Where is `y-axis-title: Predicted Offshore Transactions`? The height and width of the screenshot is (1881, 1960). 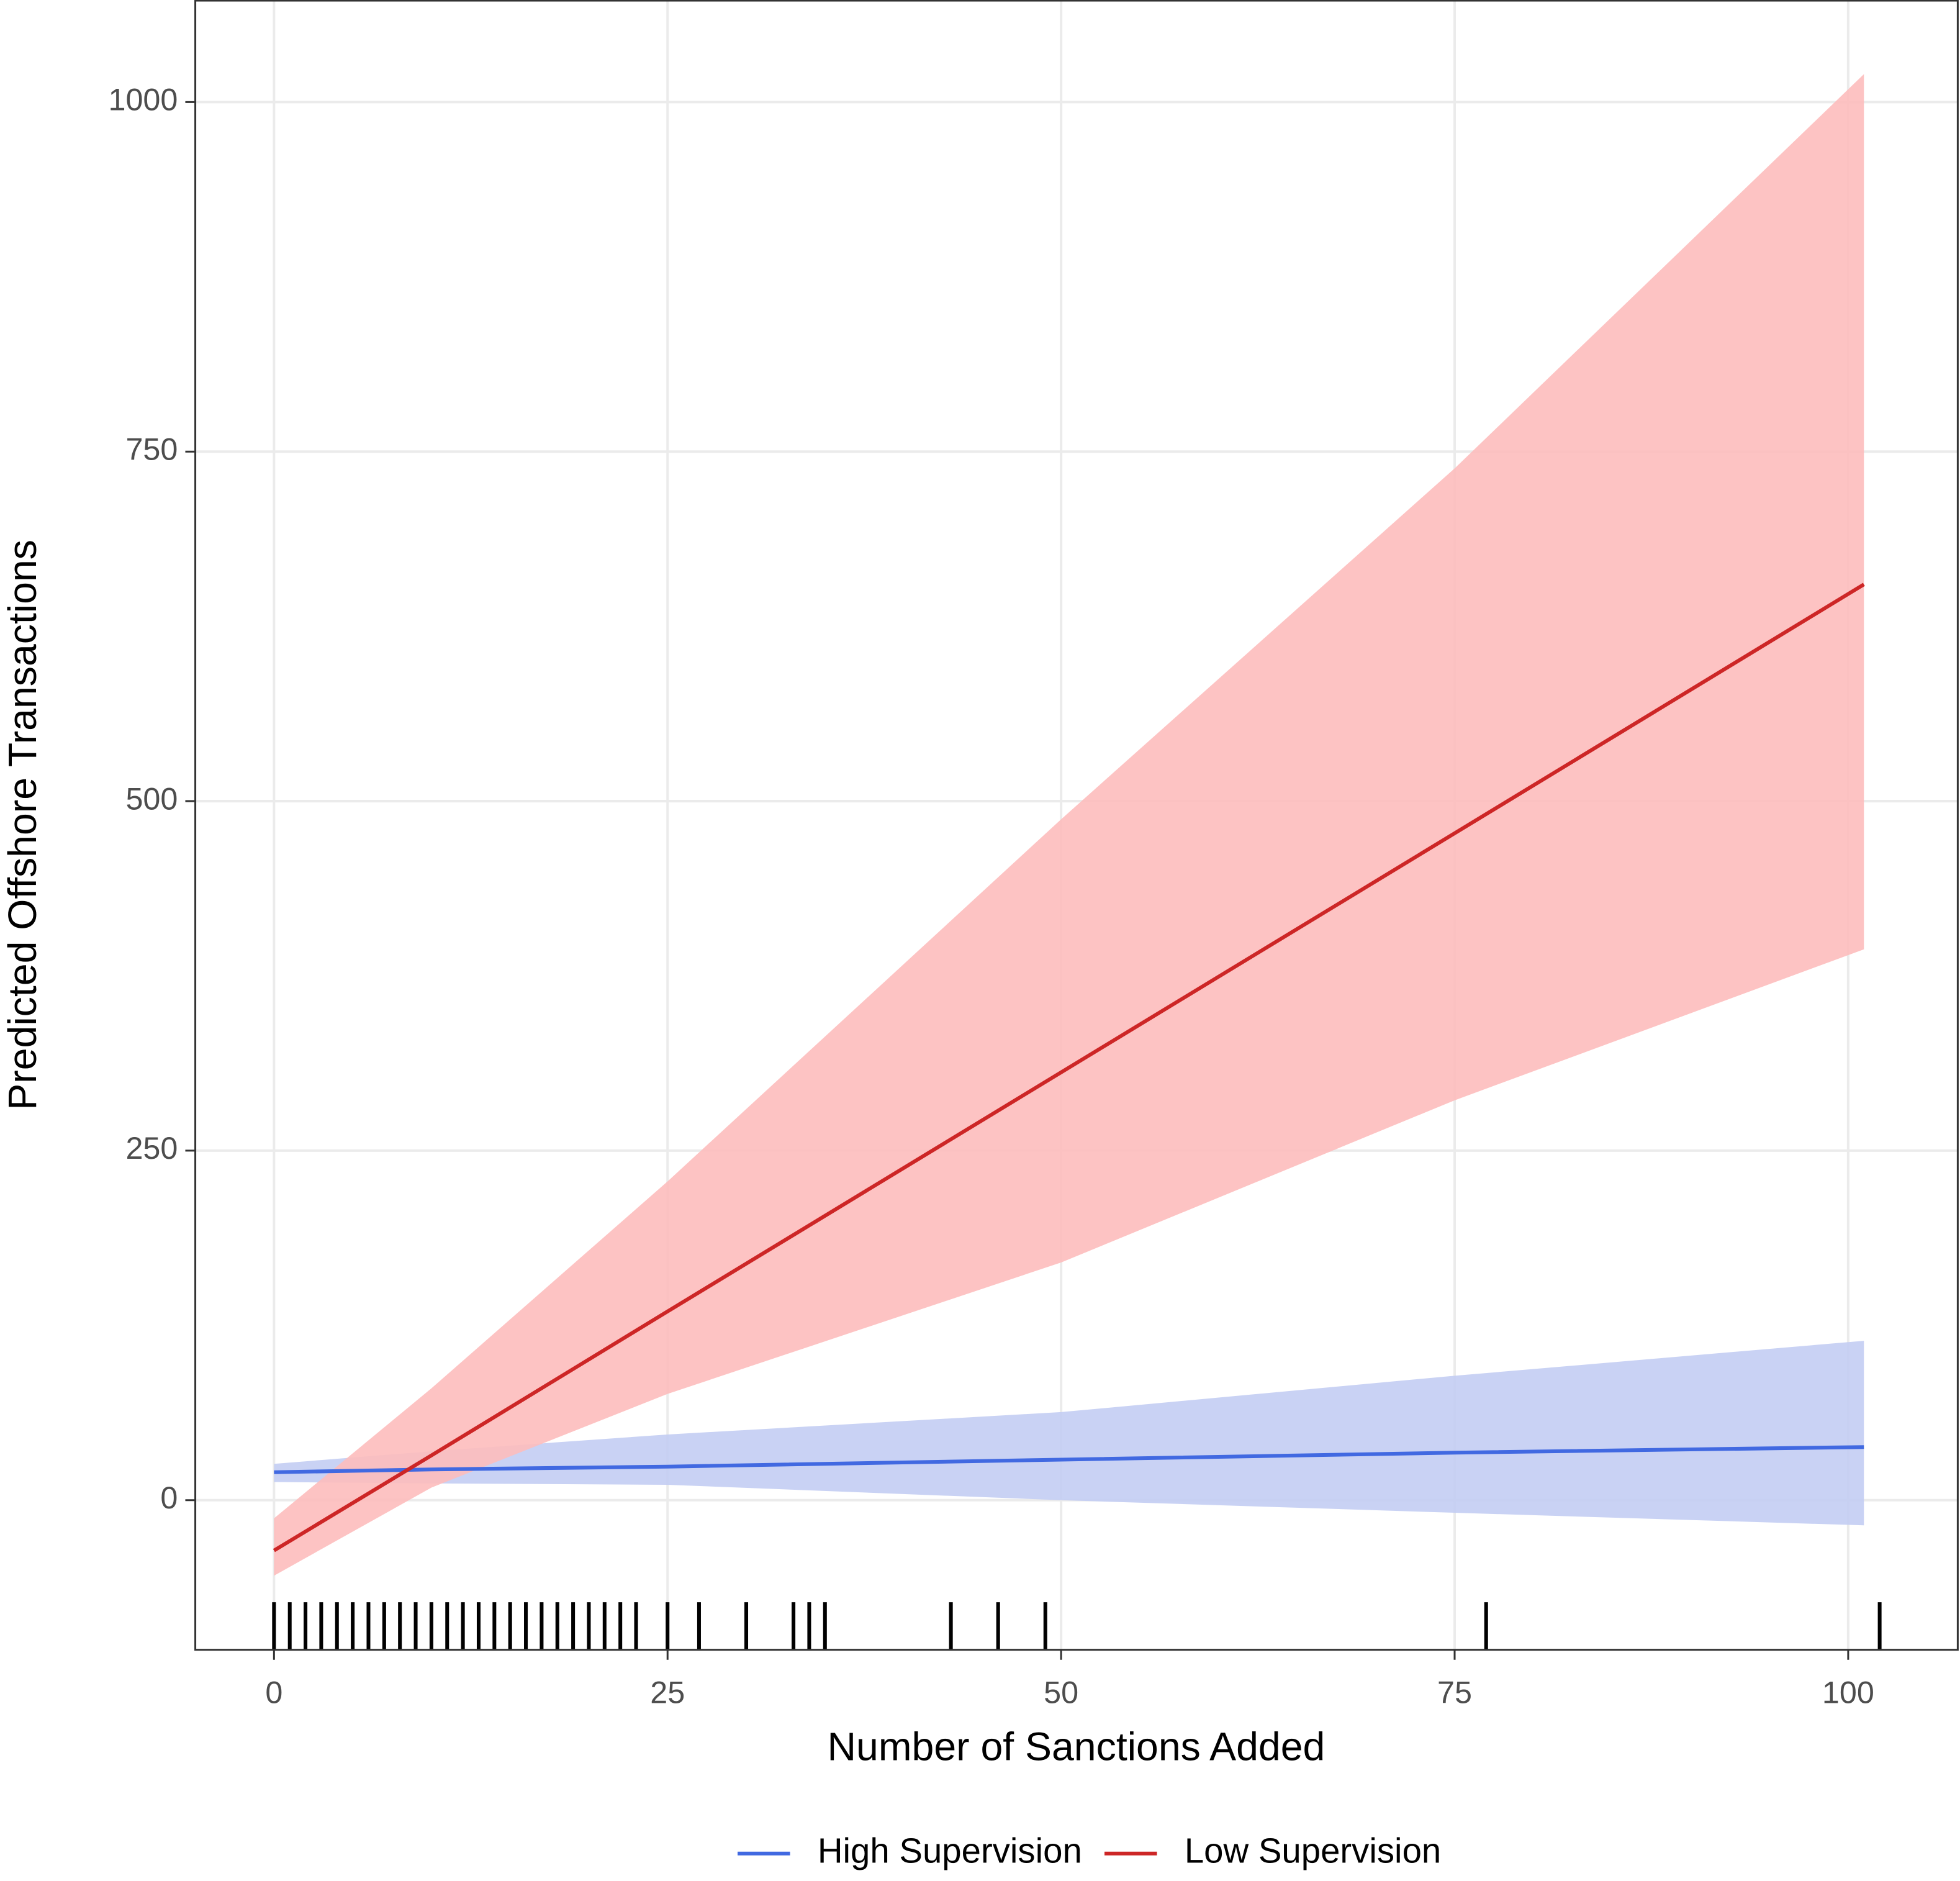 y-axis-title: Predicted Offshore Transactions is located at coordinates (22, 825).